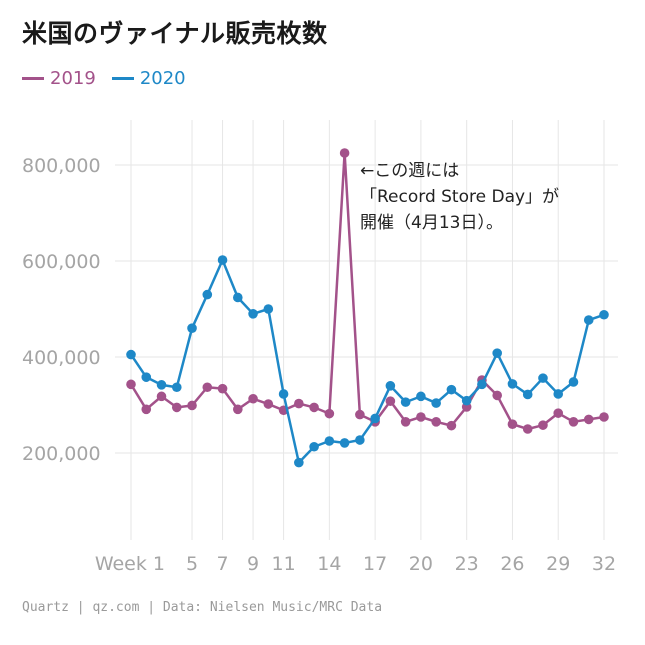 This screenshot has height=645, width=645. I want to click on x-tick-label: 32, so click(604, 564).